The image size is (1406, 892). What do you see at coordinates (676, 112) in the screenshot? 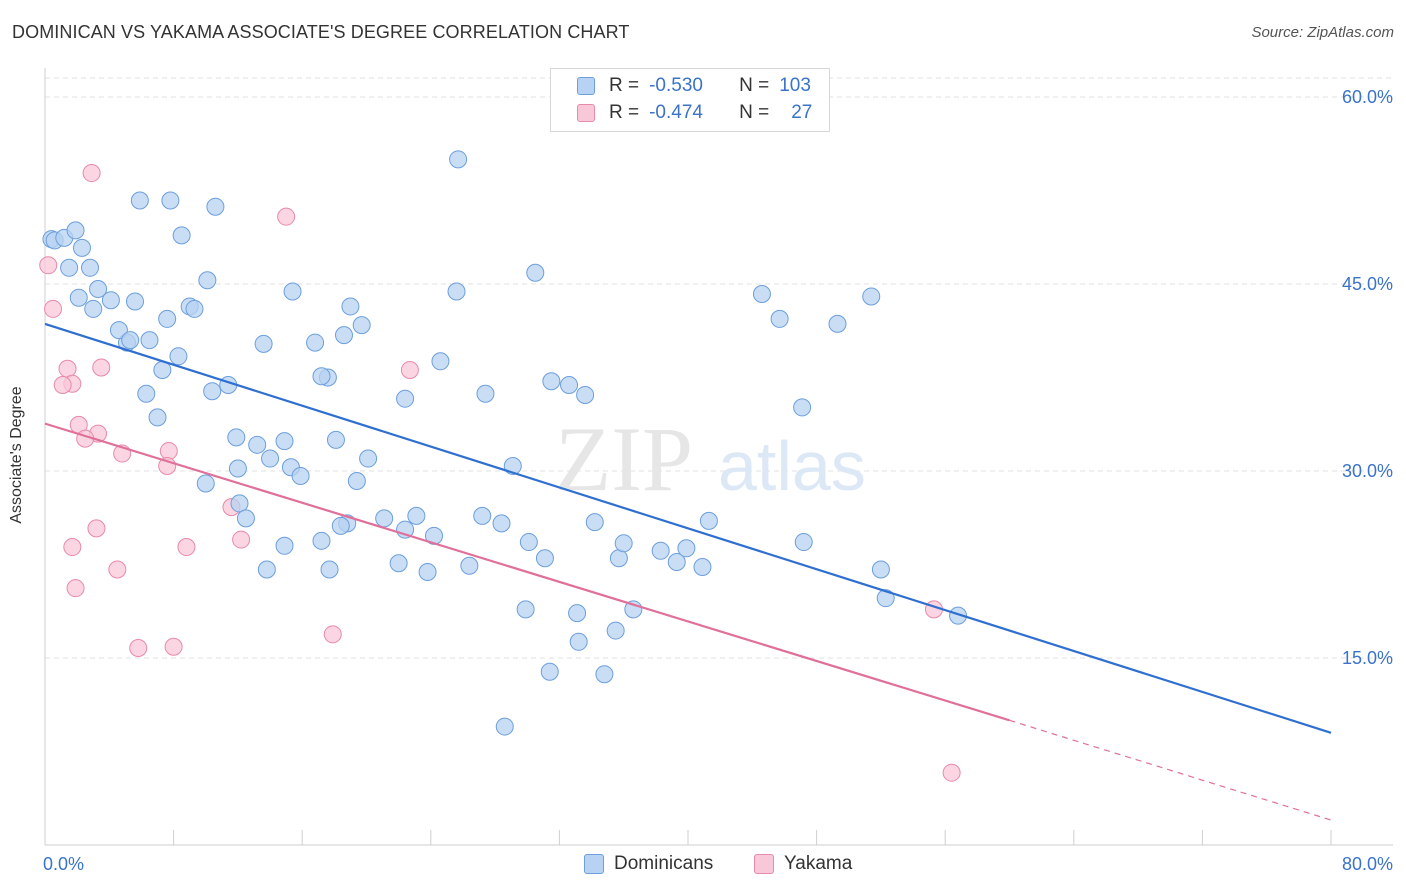
I see `r-value: -0.474` at bounding box center [676, 112].